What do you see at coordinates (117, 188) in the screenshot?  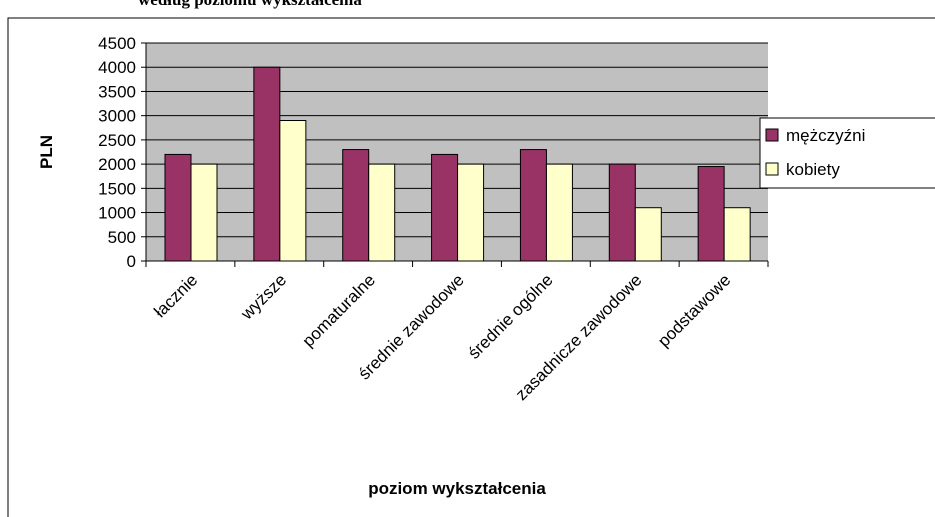 I see `y-tick-label: 1500` at bounding box center [117, 188].